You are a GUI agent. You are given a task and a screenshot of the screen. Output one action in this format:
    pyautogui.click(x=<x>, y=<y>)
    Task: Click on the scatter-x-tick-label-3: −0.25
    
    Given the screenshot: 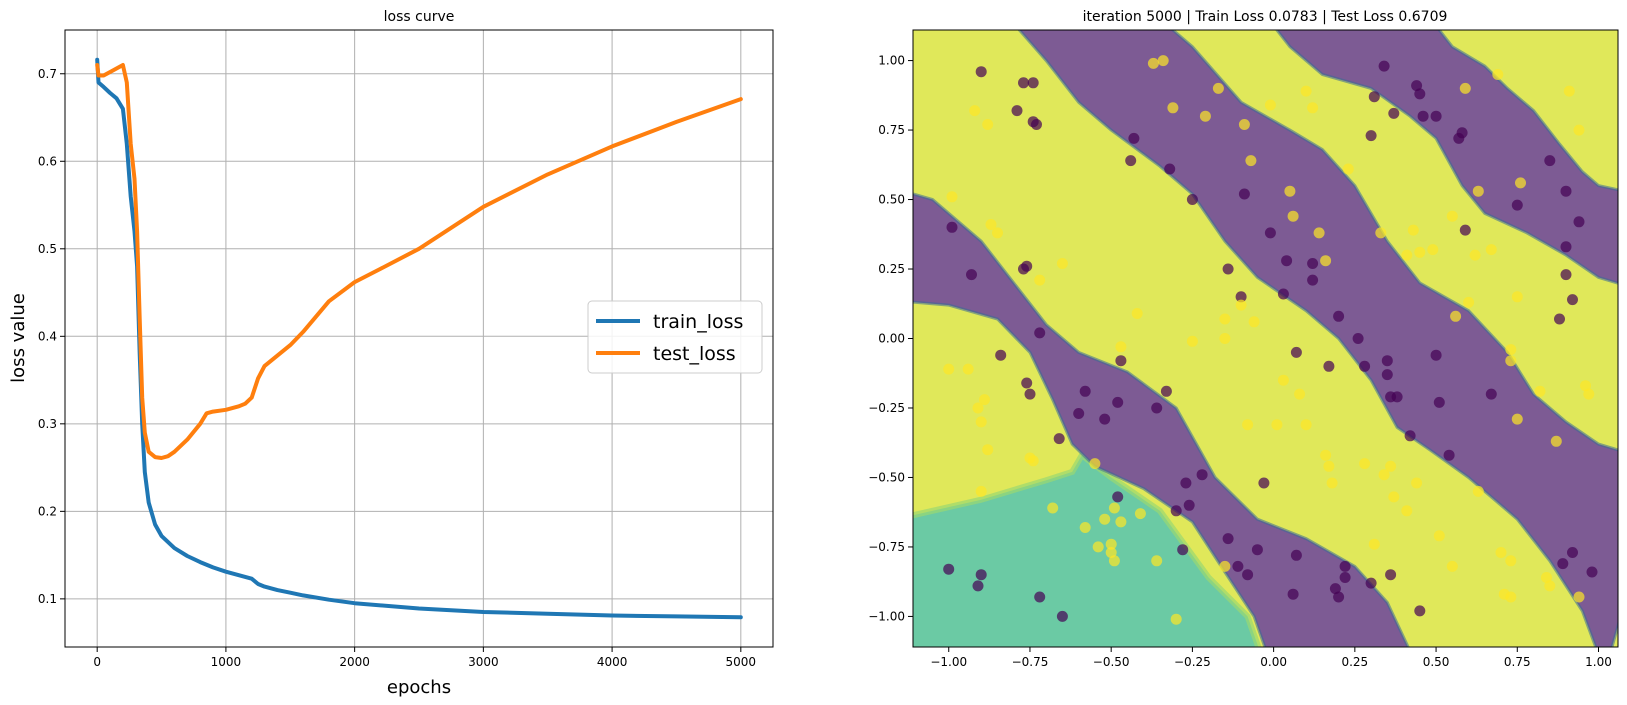 What is the action you would take?
    pyautogui.click(x=1192, y=662)
    